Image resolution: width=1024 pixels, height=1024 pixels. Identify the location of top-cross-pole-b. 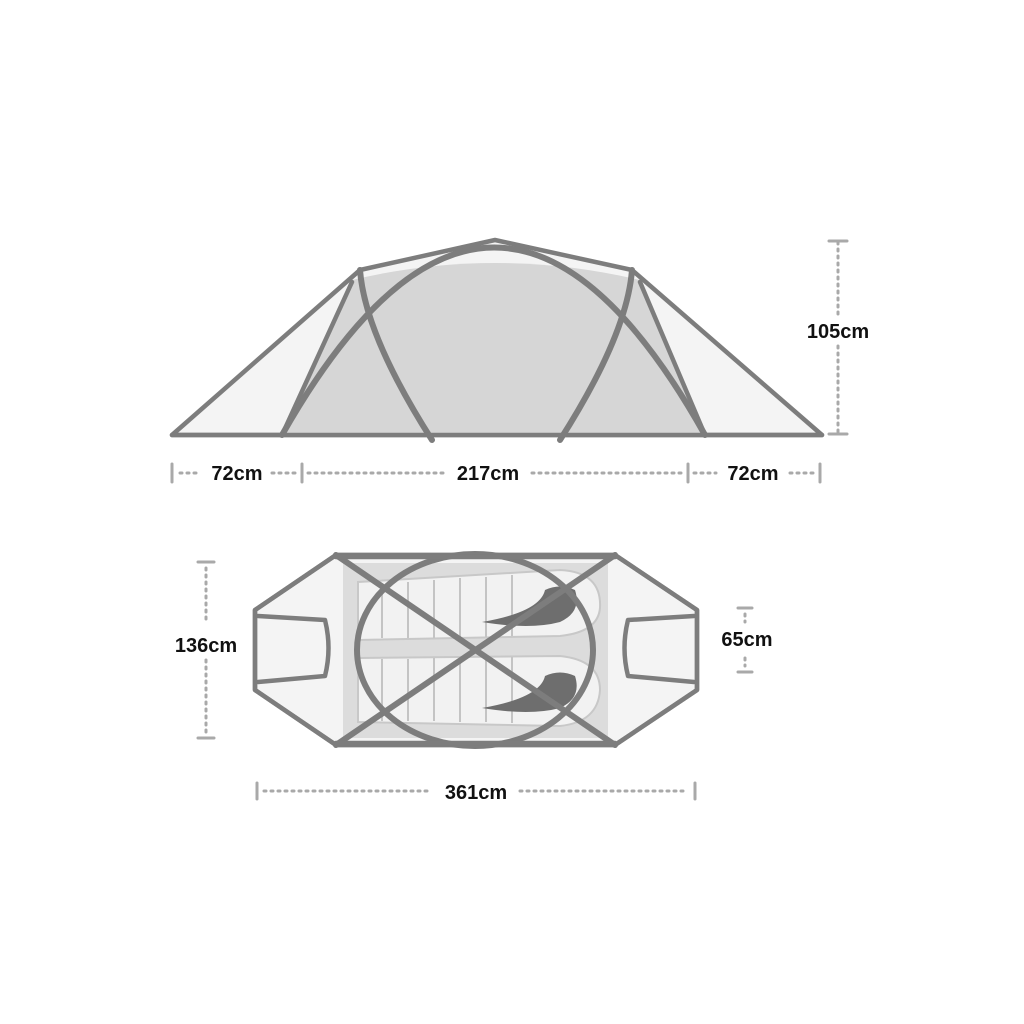
(475, 650).